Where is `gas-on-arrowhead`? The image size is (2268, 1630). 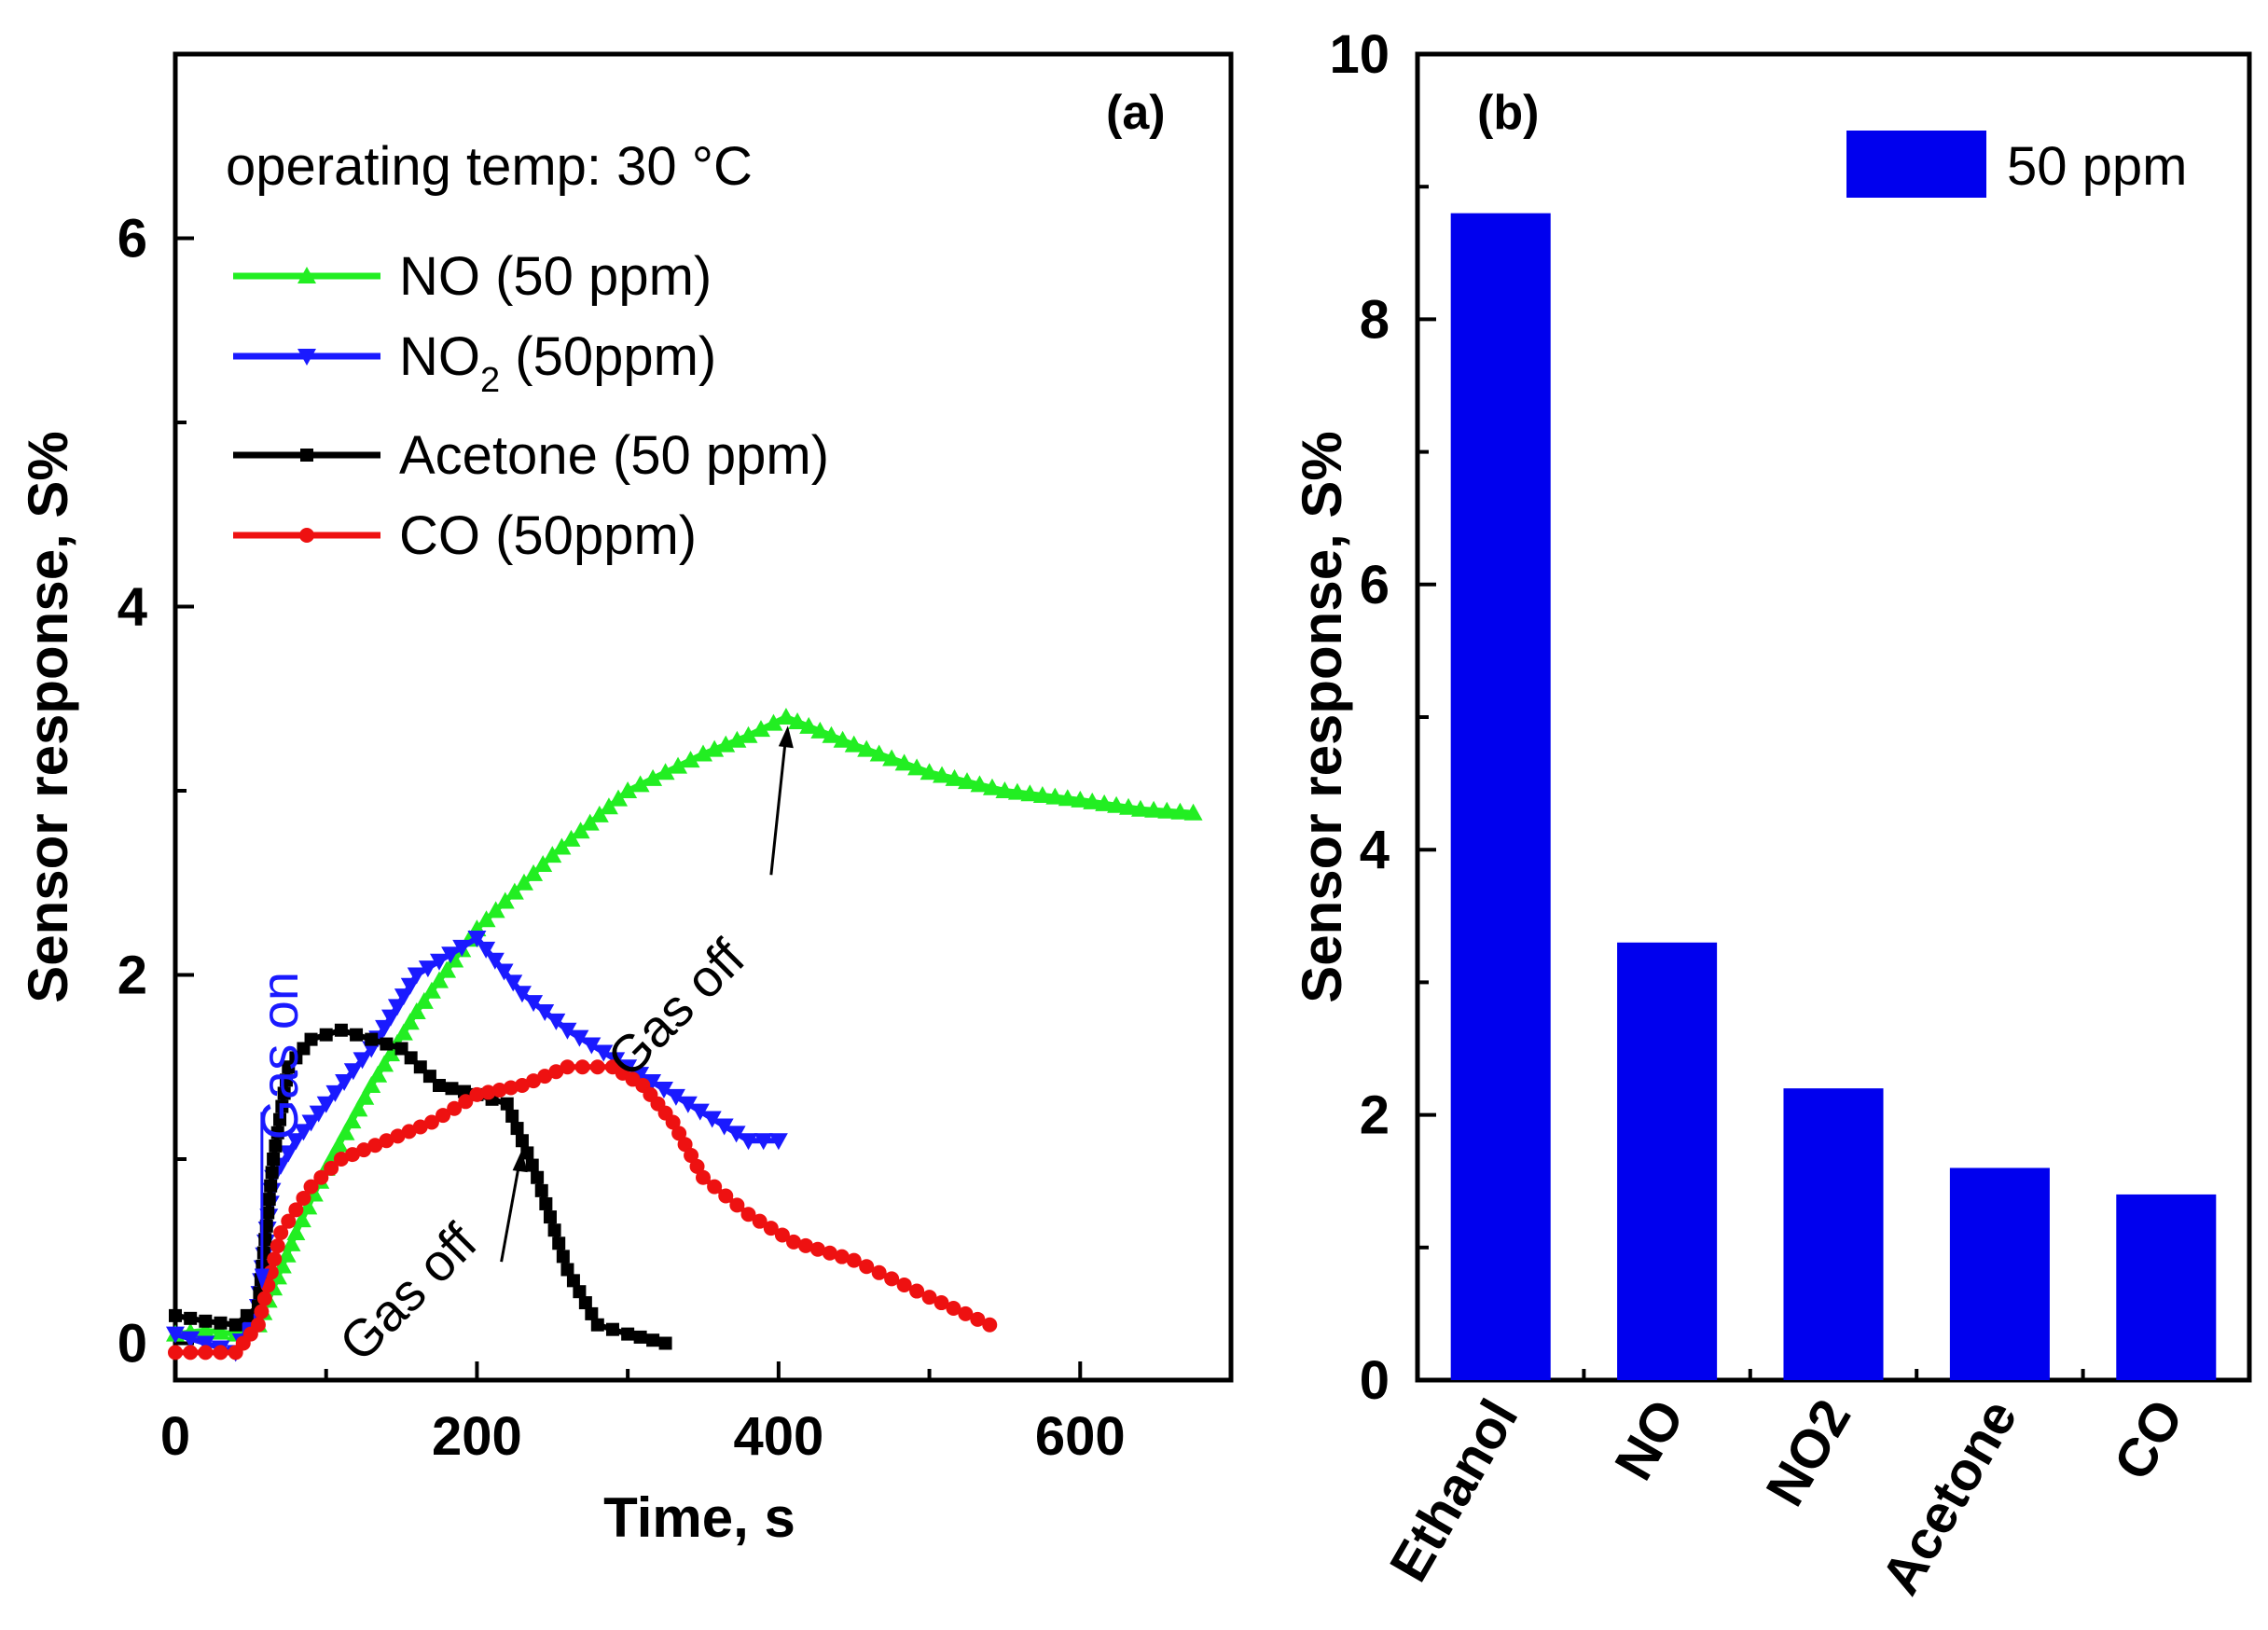
gas-on-arrowhead is located at coordinates (262, 1279).